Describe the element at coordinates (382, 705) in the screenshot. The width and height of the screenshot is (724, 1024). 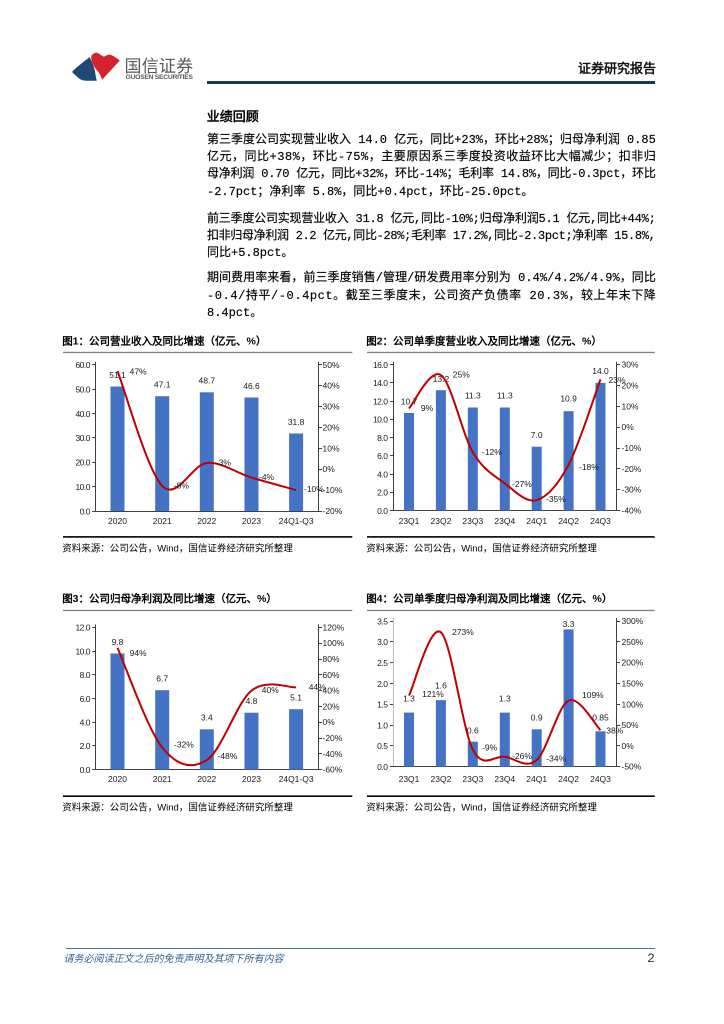
I see `svg-text: 1.5` at that location.